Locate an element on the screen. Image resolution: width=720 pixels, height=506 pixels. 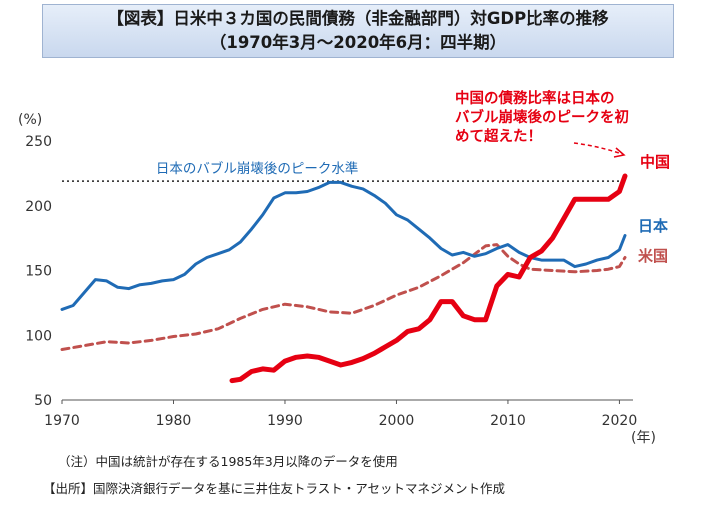
chart-note: （注）中国は統計が存在する1985年3月以降のデータを使用 is located at coordinates (228, 461).